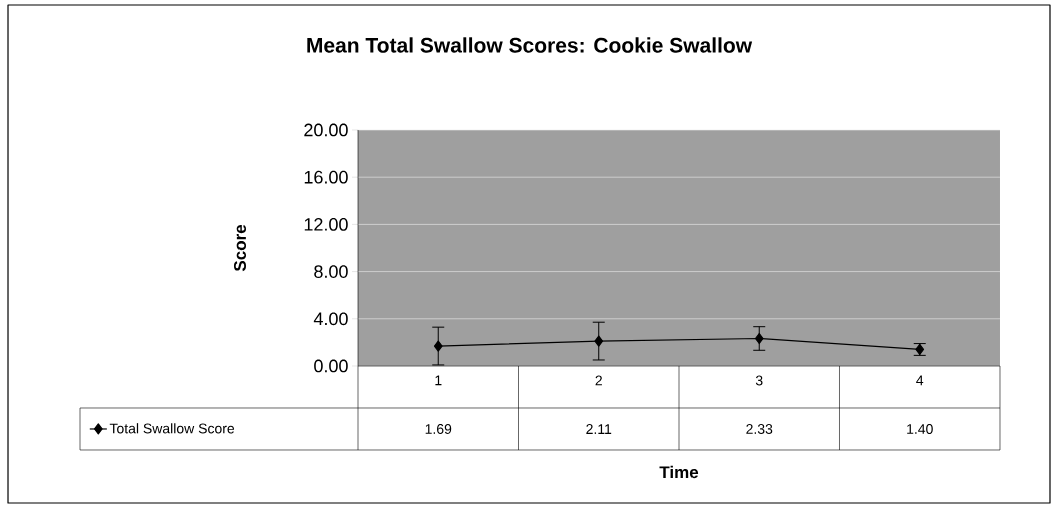  What do you see at coordinates (330, 319) in the screenshot?
I see `y-tick-label: 4.00` at bounding box center [330, 319].